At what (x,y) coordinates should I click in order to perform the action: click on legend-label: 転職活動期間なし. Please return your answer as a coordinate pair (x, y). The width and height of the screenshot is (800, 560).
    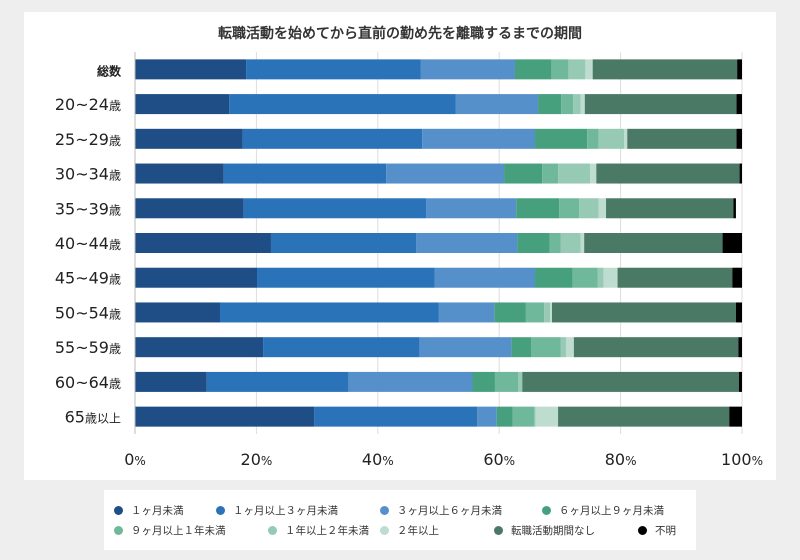
    Looking at the image, I should click on (553, 531).